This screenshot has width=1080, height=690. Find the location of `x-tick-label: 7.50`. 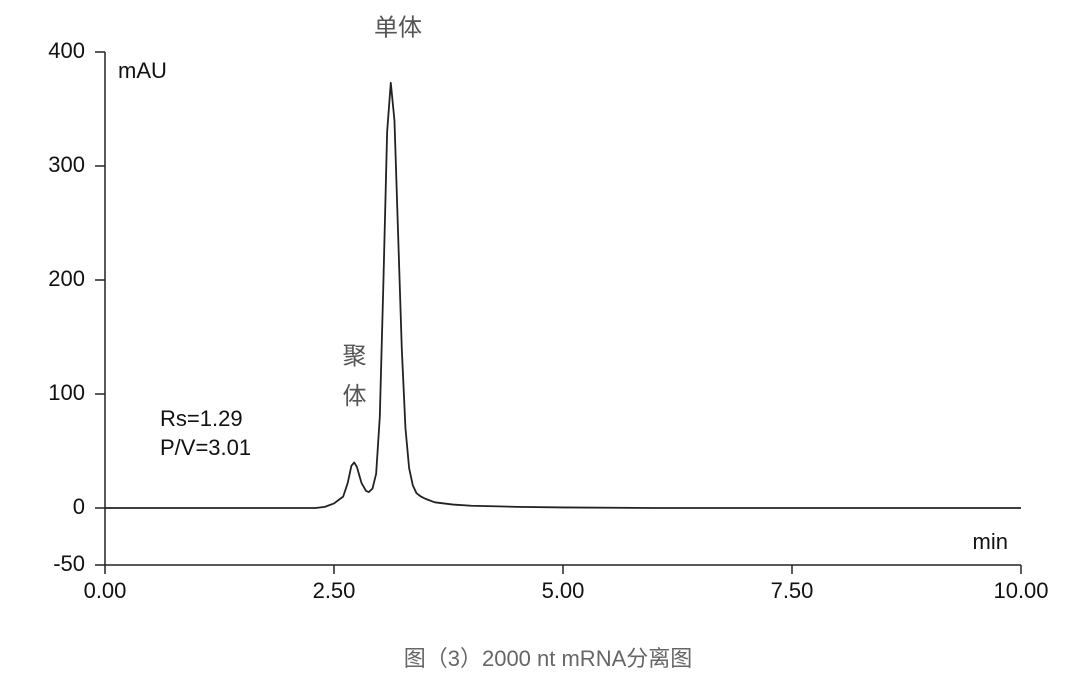

x-tick-label: 7.50 is located at coordinates (792, 590).